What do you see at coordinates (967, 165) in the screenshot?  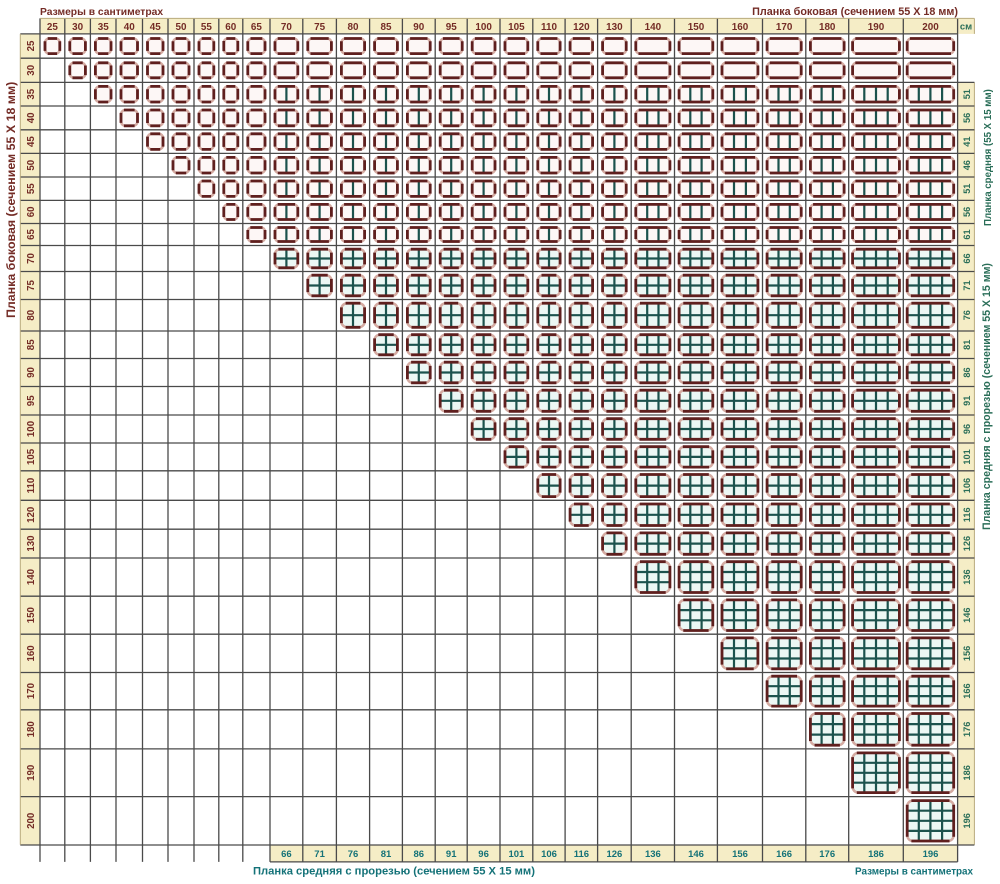 I see `svg-text: 46` at bounding box center [967, 165].